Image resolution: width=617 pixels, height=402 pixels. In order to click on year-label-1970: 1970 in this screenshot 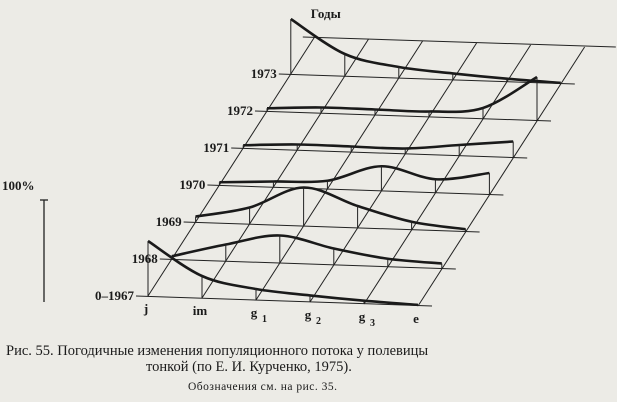, I will do `click(192, 184)`.